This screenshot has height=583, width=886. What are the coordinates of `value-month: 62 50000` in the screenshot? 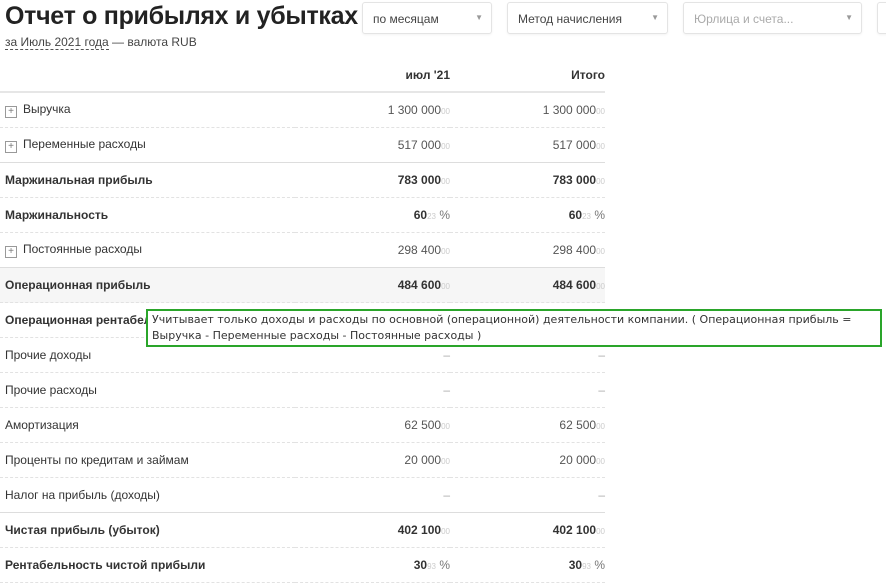 It's located at (372, 425).